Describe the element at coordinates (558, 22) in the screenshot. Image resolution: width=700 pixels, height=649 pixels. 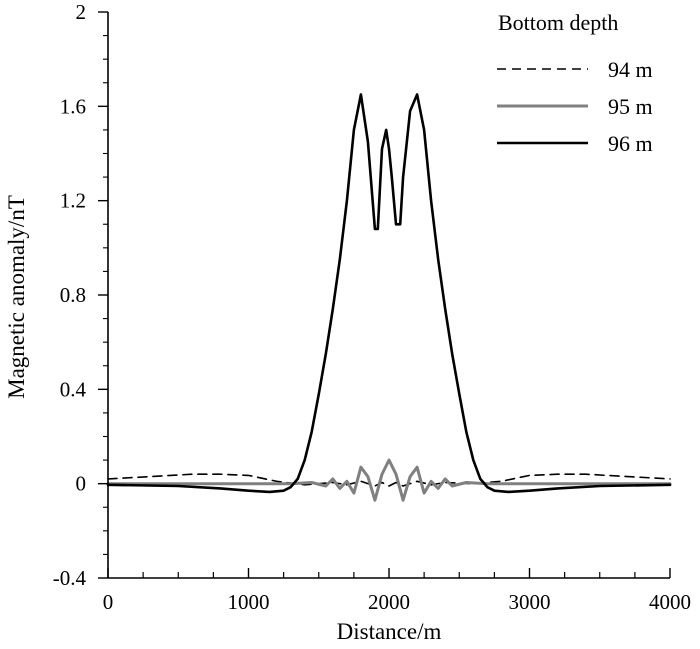
I see `legend-title: Bottom depth` at that location.